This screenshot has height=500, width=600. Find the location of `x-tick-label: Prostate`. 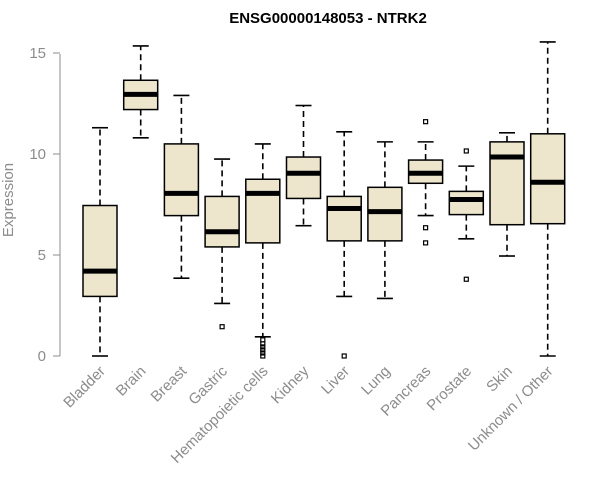

x-tick-label: Prostate is located at coordinates (450, 389).